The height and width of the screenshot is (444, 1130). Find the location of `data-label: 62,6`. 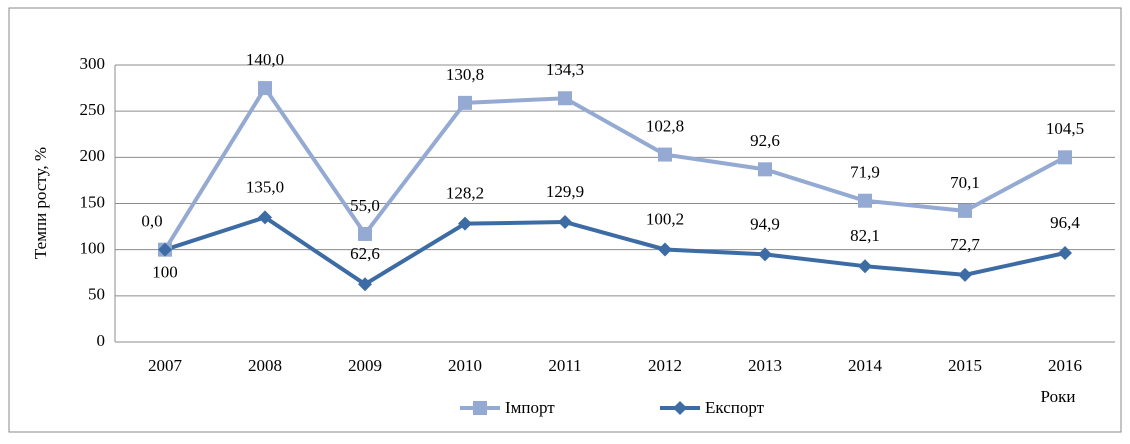

data-label: 62,6 is located at coordinates (365, 253).